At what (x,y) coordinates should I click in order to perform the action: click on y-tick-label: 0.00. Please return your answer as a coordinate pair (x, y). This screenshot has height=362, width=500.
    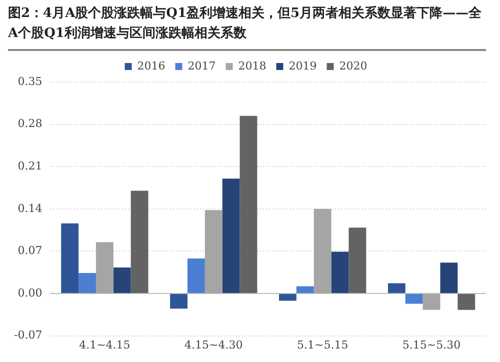
    Looking at the image, I should click on (30, 293).